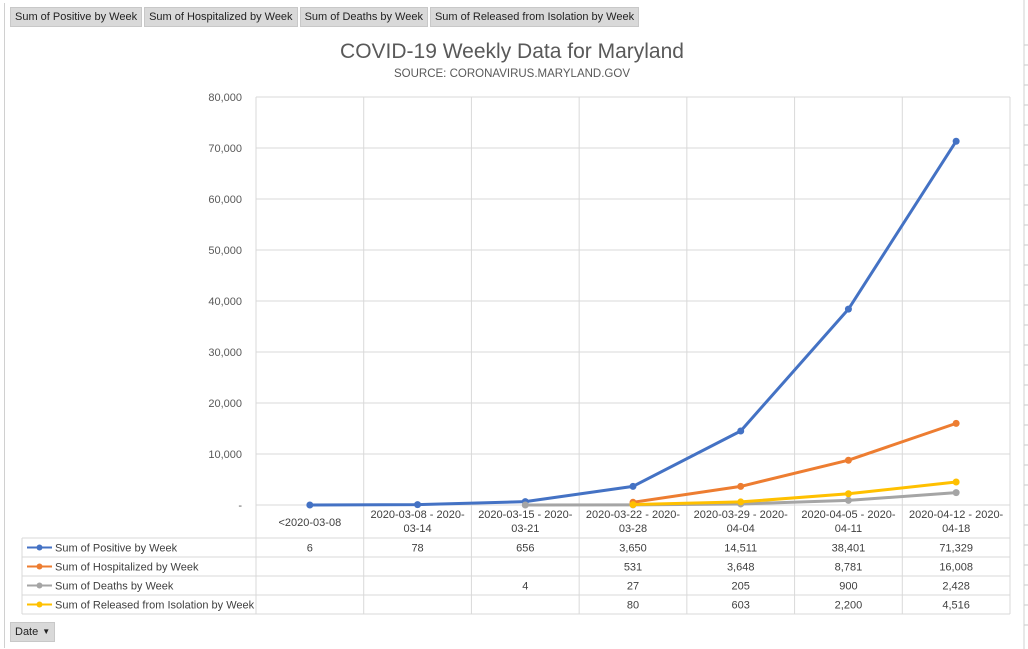  I want to click on legend-label: Sum of Positive by Week, so click(116, 549).